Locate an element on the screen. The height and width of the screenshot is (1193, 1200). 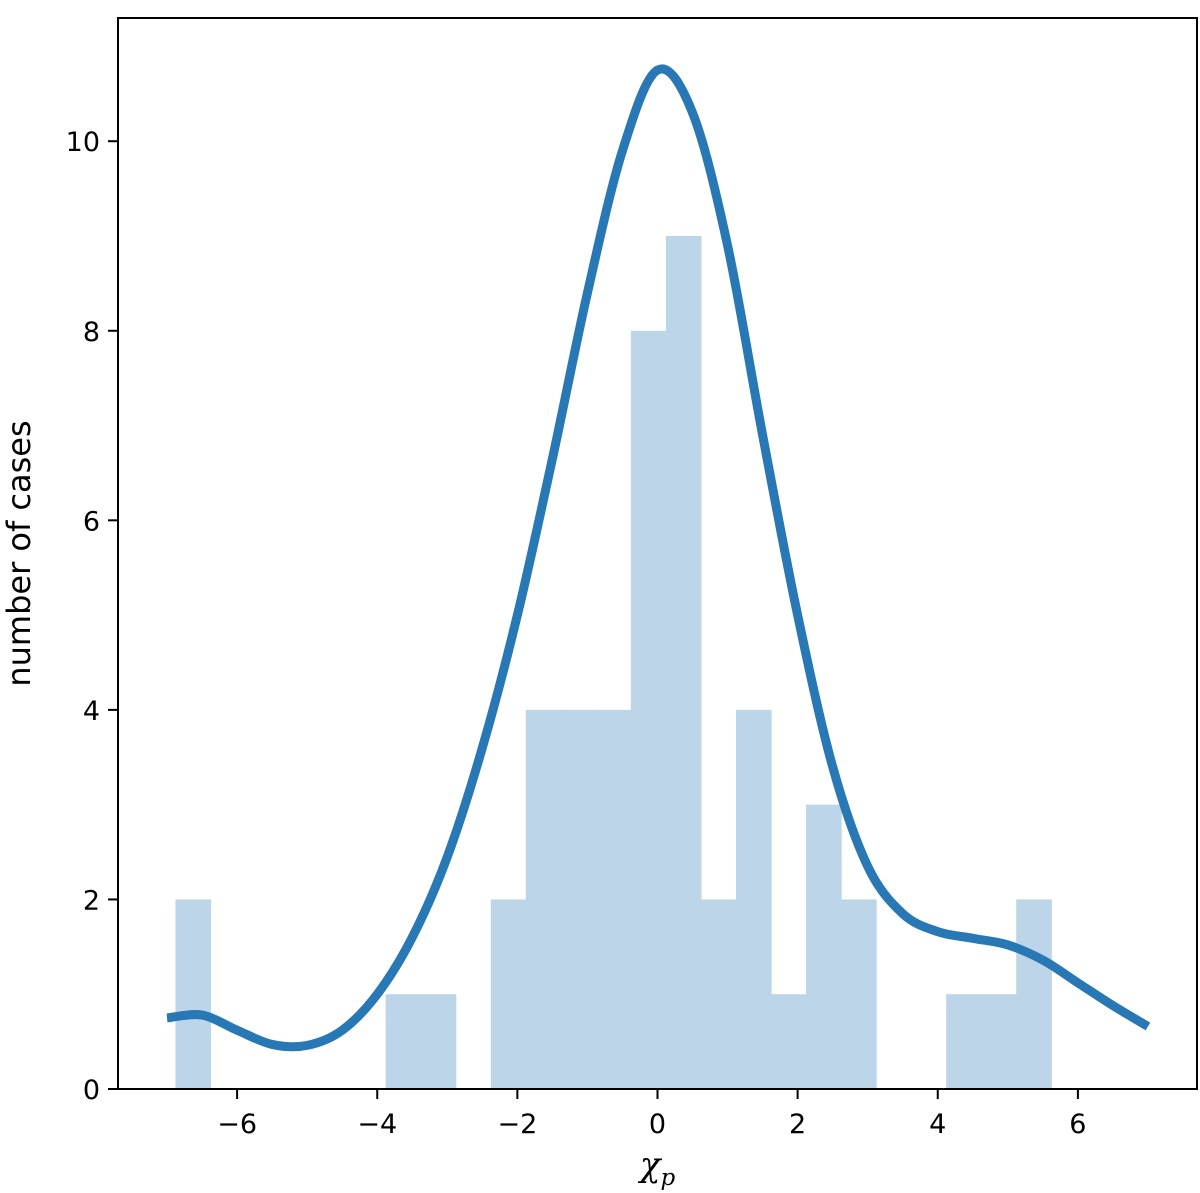
x-tick-label: −2 is located at coordinates (517, 1124).